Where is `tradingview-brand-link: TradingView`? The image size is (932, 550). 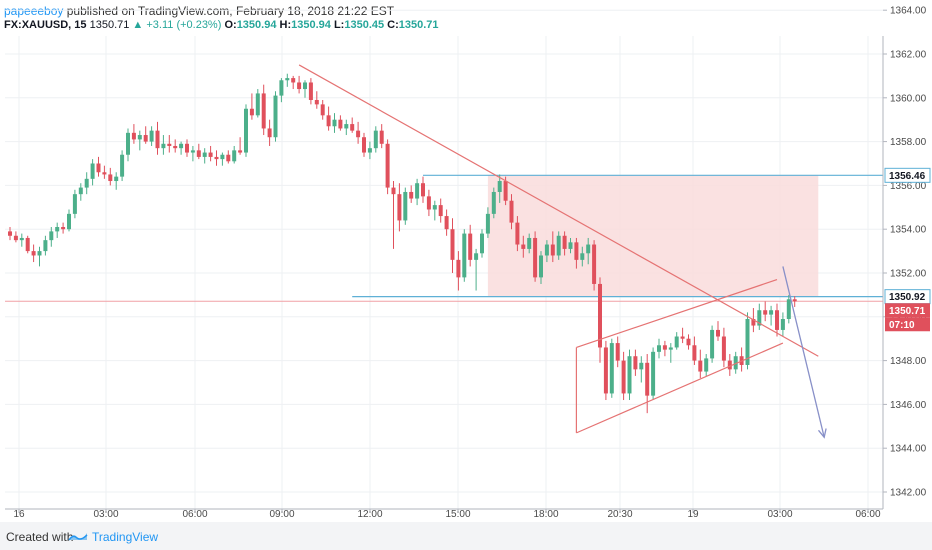
tradingview-brand-link: TradingView is located at coordinates (125, 537).